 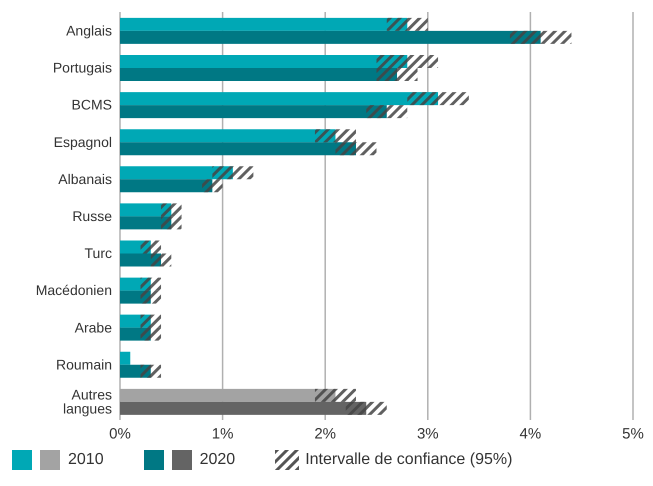 What do you see at coordinates (223, 434) in the screenshot?
I see `x-tick-label: 1%` at bounding box center [223, 434].